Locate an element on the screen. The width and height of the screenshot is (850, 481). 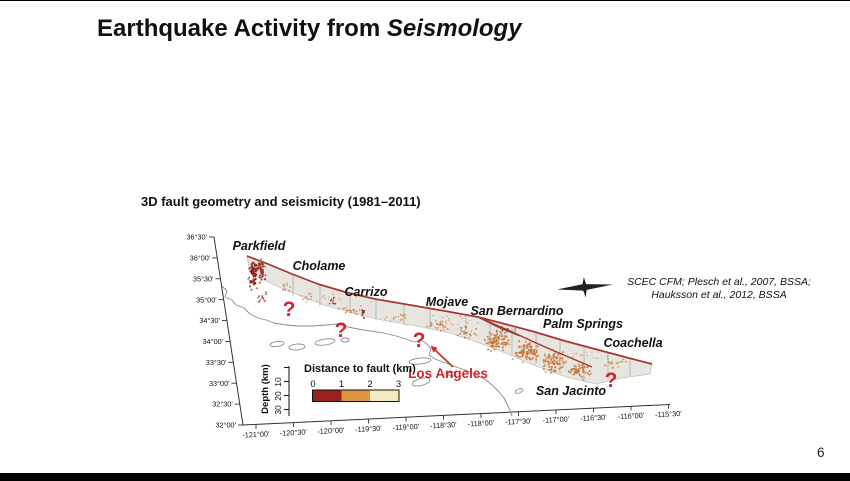
lon-tick-label: -118°00' is located at coordinates (481, 423).